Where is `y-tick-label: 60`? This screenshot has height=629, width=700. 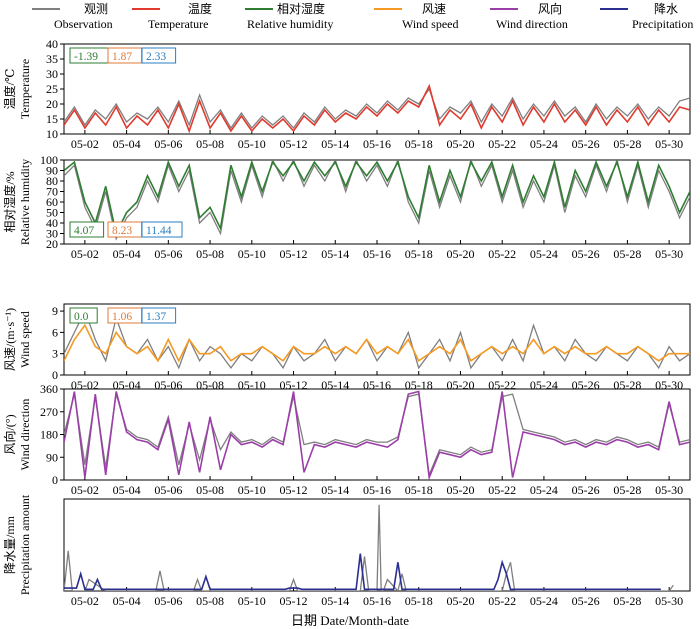
y-tick-label: 60 is located at coordinates (52, 202).